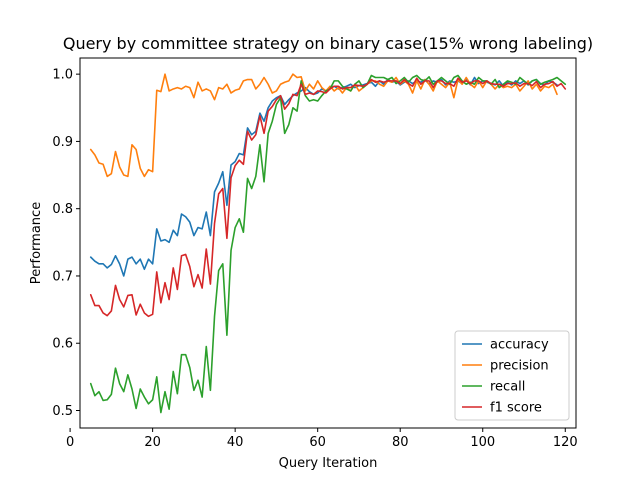 The height and width of the screenshot is (480, 640). Describe the element at coordinates (565, 442) in the screenshot. I see `x-tick-label: 120` at that location.